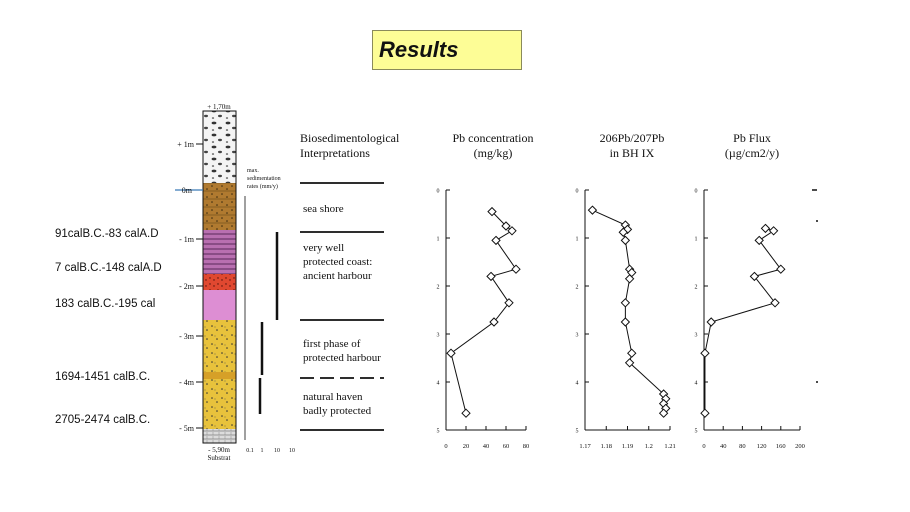 This screenshot has height=512, width=910. I want to click on chart-title-line-1: Pb concentration, so click(493, 138).